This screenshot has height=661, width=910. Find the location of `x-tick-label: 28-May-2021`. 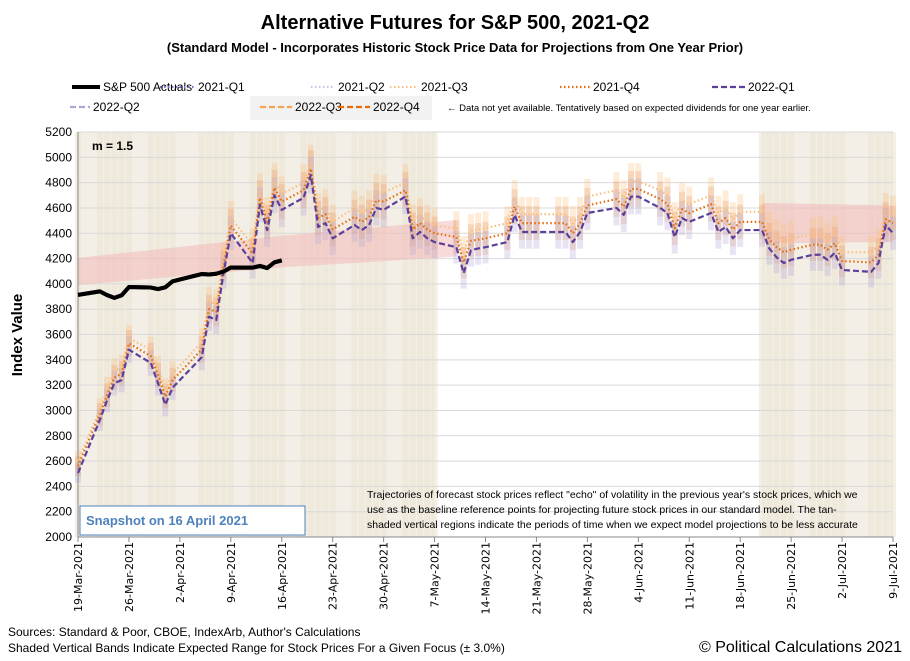

x-tick-label: 28-May-2021 is located at coordinates (587, 578).